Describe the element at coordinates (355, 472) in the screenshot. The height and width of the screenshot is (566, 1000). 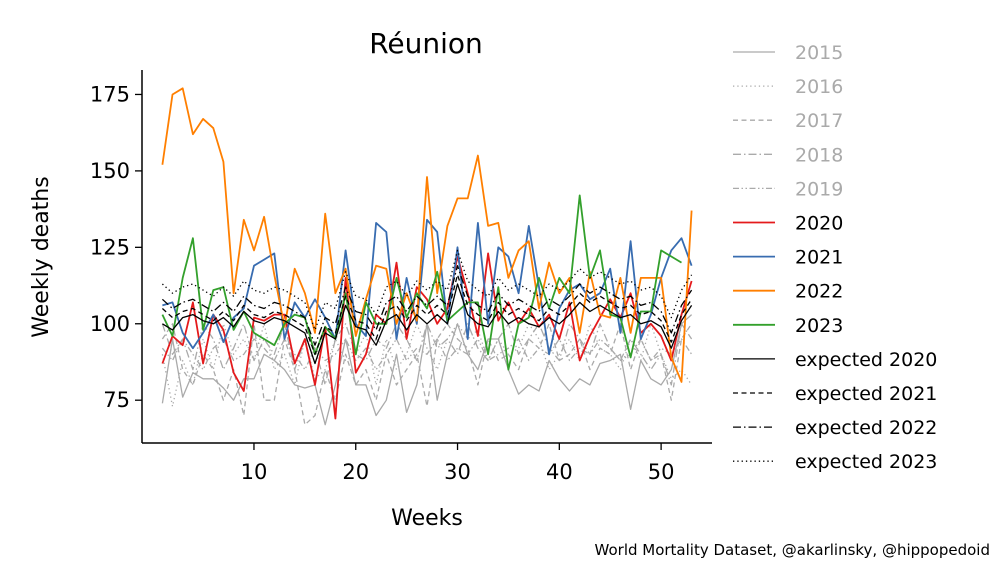
I see `x-tick-label: 20` at that location.